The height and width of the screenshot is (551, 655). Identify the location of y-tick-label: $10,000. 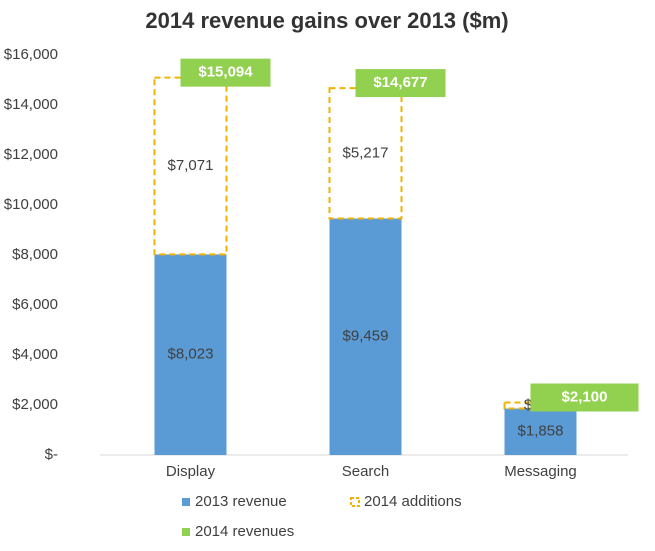
(31, 204).